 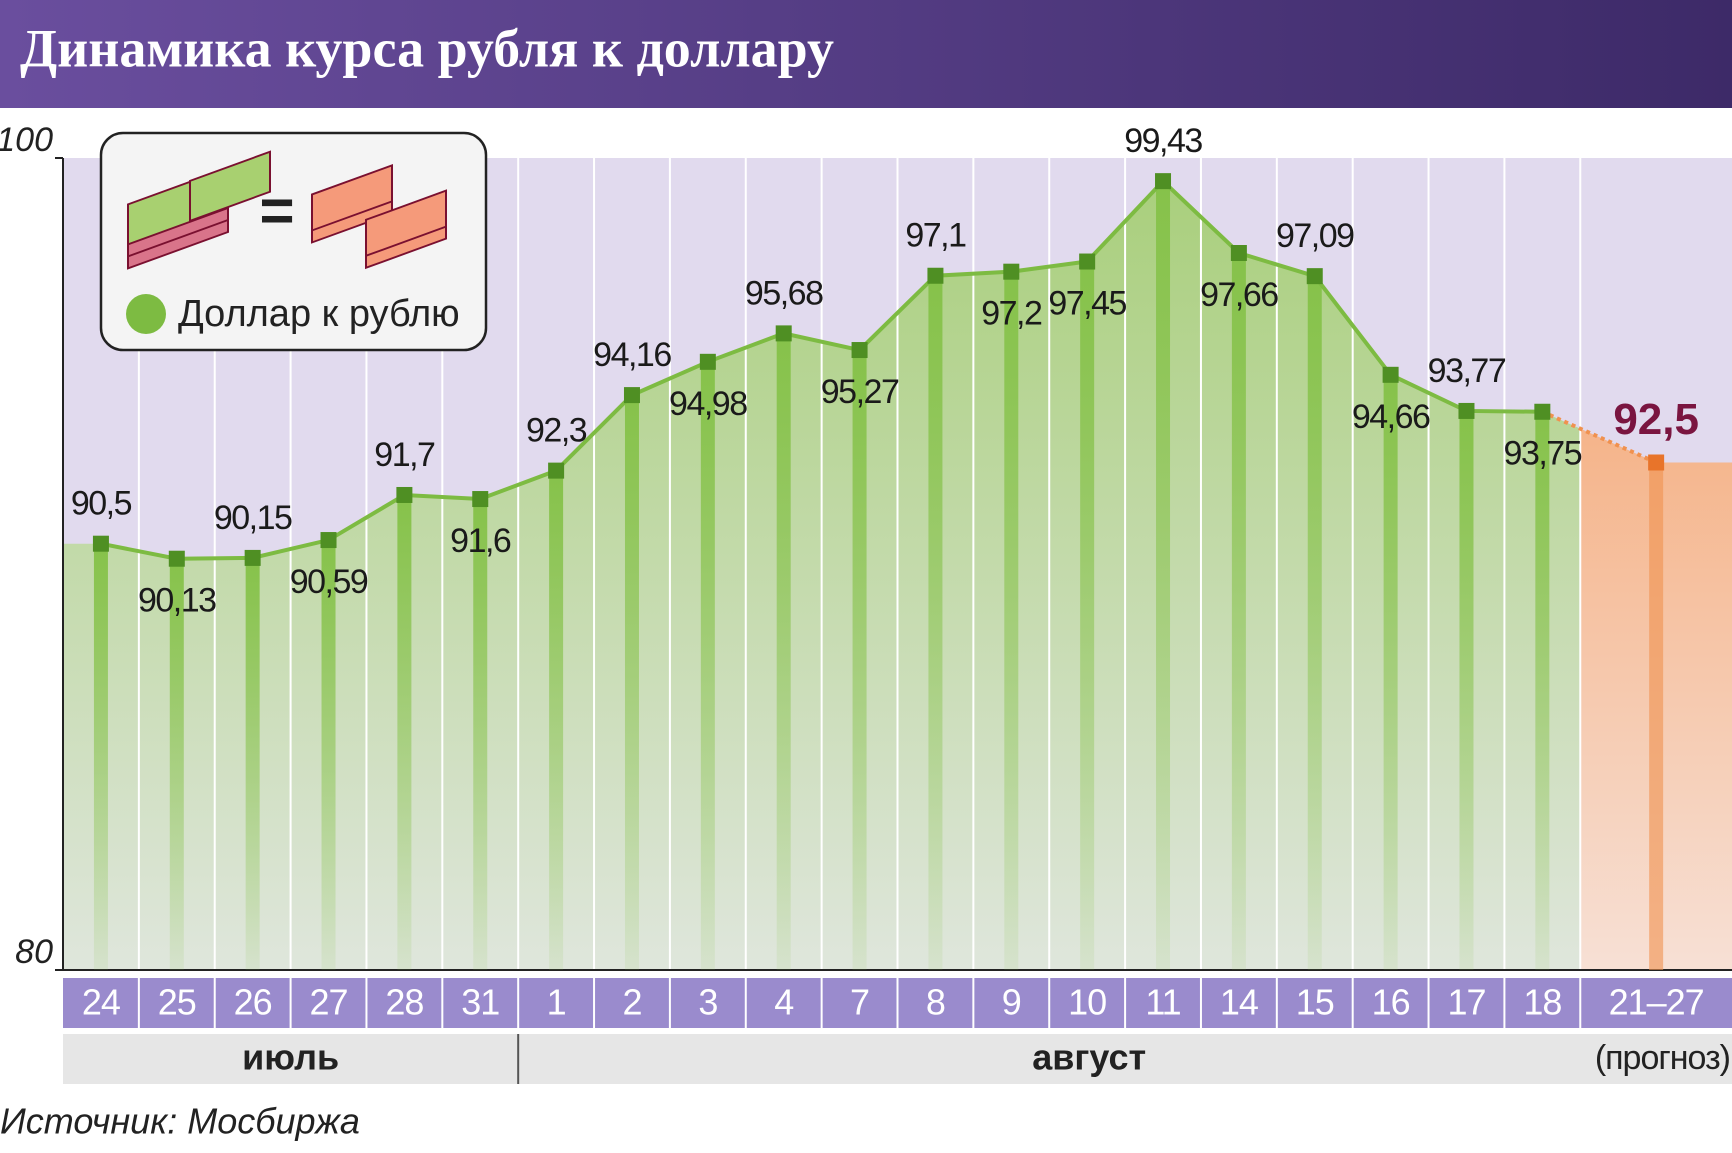 What do you see at coordinates (783, 1002) in the screenshot?
I see `x-tick-label: 4` at bounding box center [783, 1002].